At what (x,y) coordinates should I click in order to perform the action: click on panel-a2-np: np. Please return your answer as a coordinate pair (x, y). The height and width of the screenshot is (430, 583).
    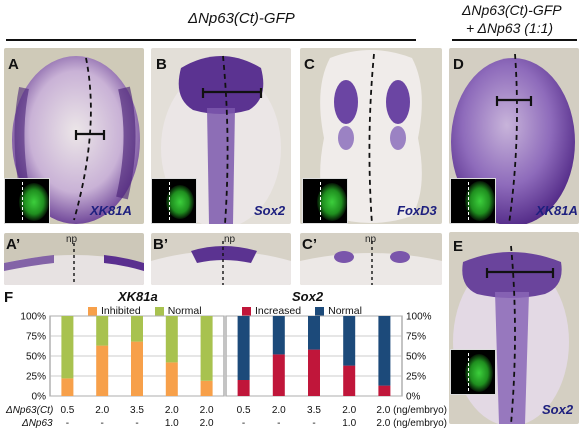
    Looking at the image, I should click on (72, 239).